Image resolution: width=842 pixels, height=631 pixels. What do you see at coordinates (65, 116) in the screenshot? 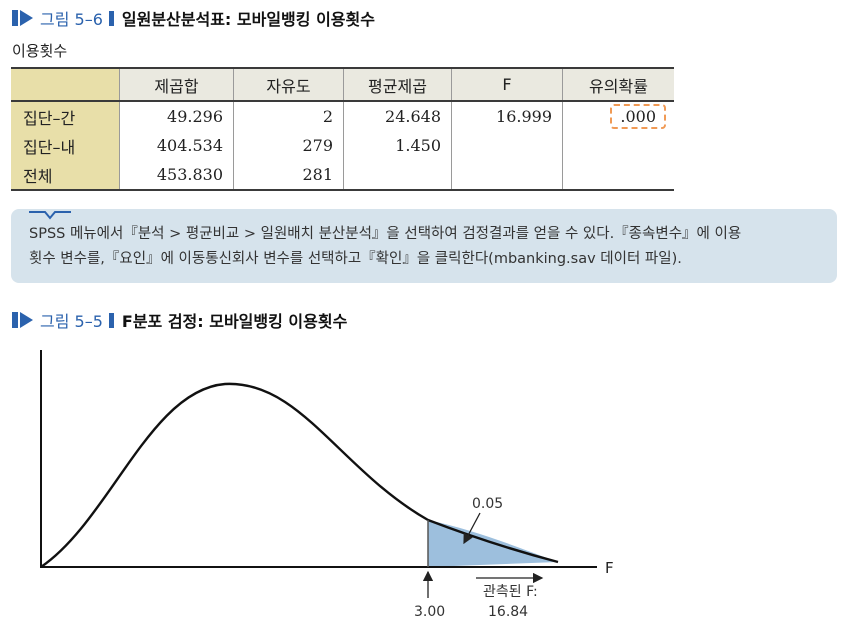
I see `row-label: 집단–간` at bounding box center [65, 116].